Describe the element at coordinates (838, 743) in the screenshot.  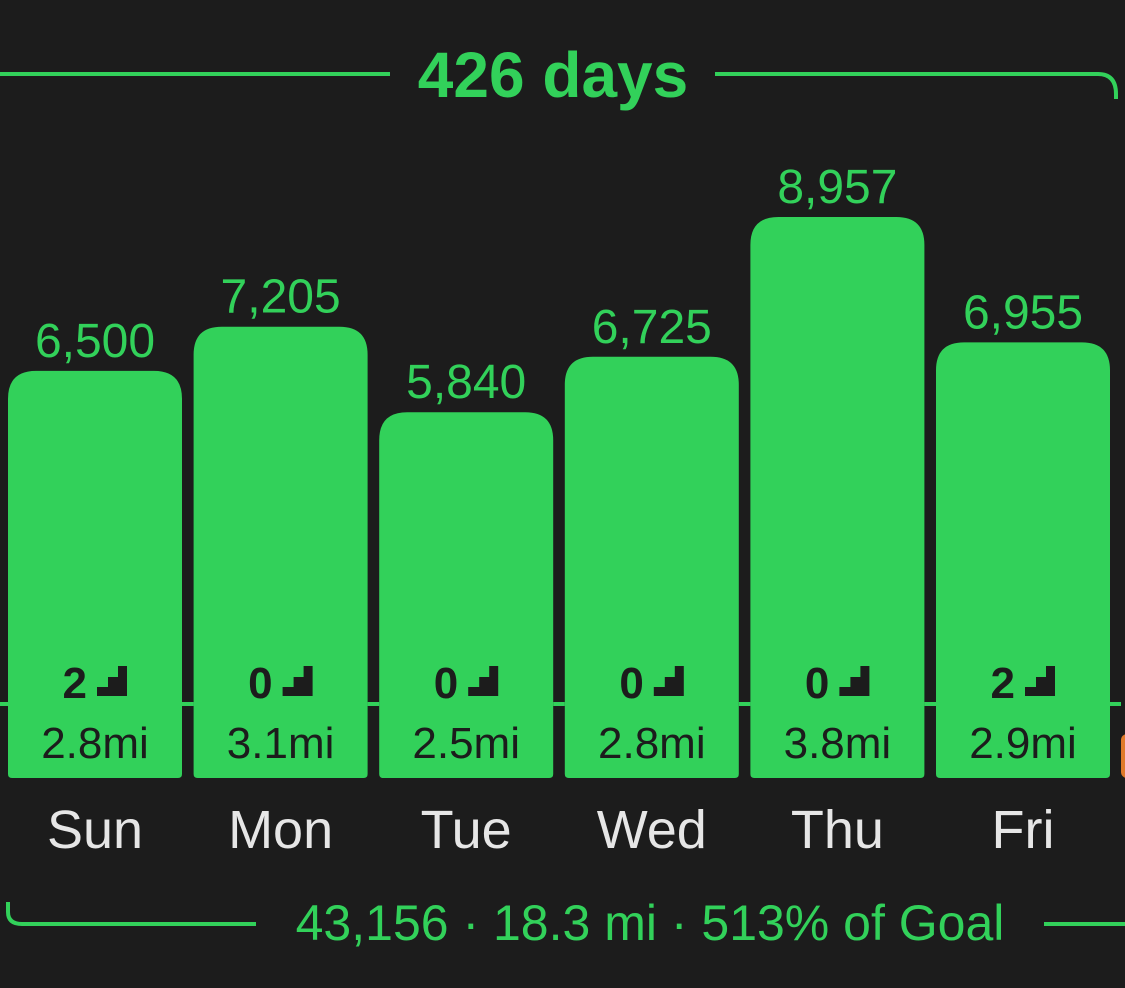
I see `distance-label: 3.8mi` at that location.